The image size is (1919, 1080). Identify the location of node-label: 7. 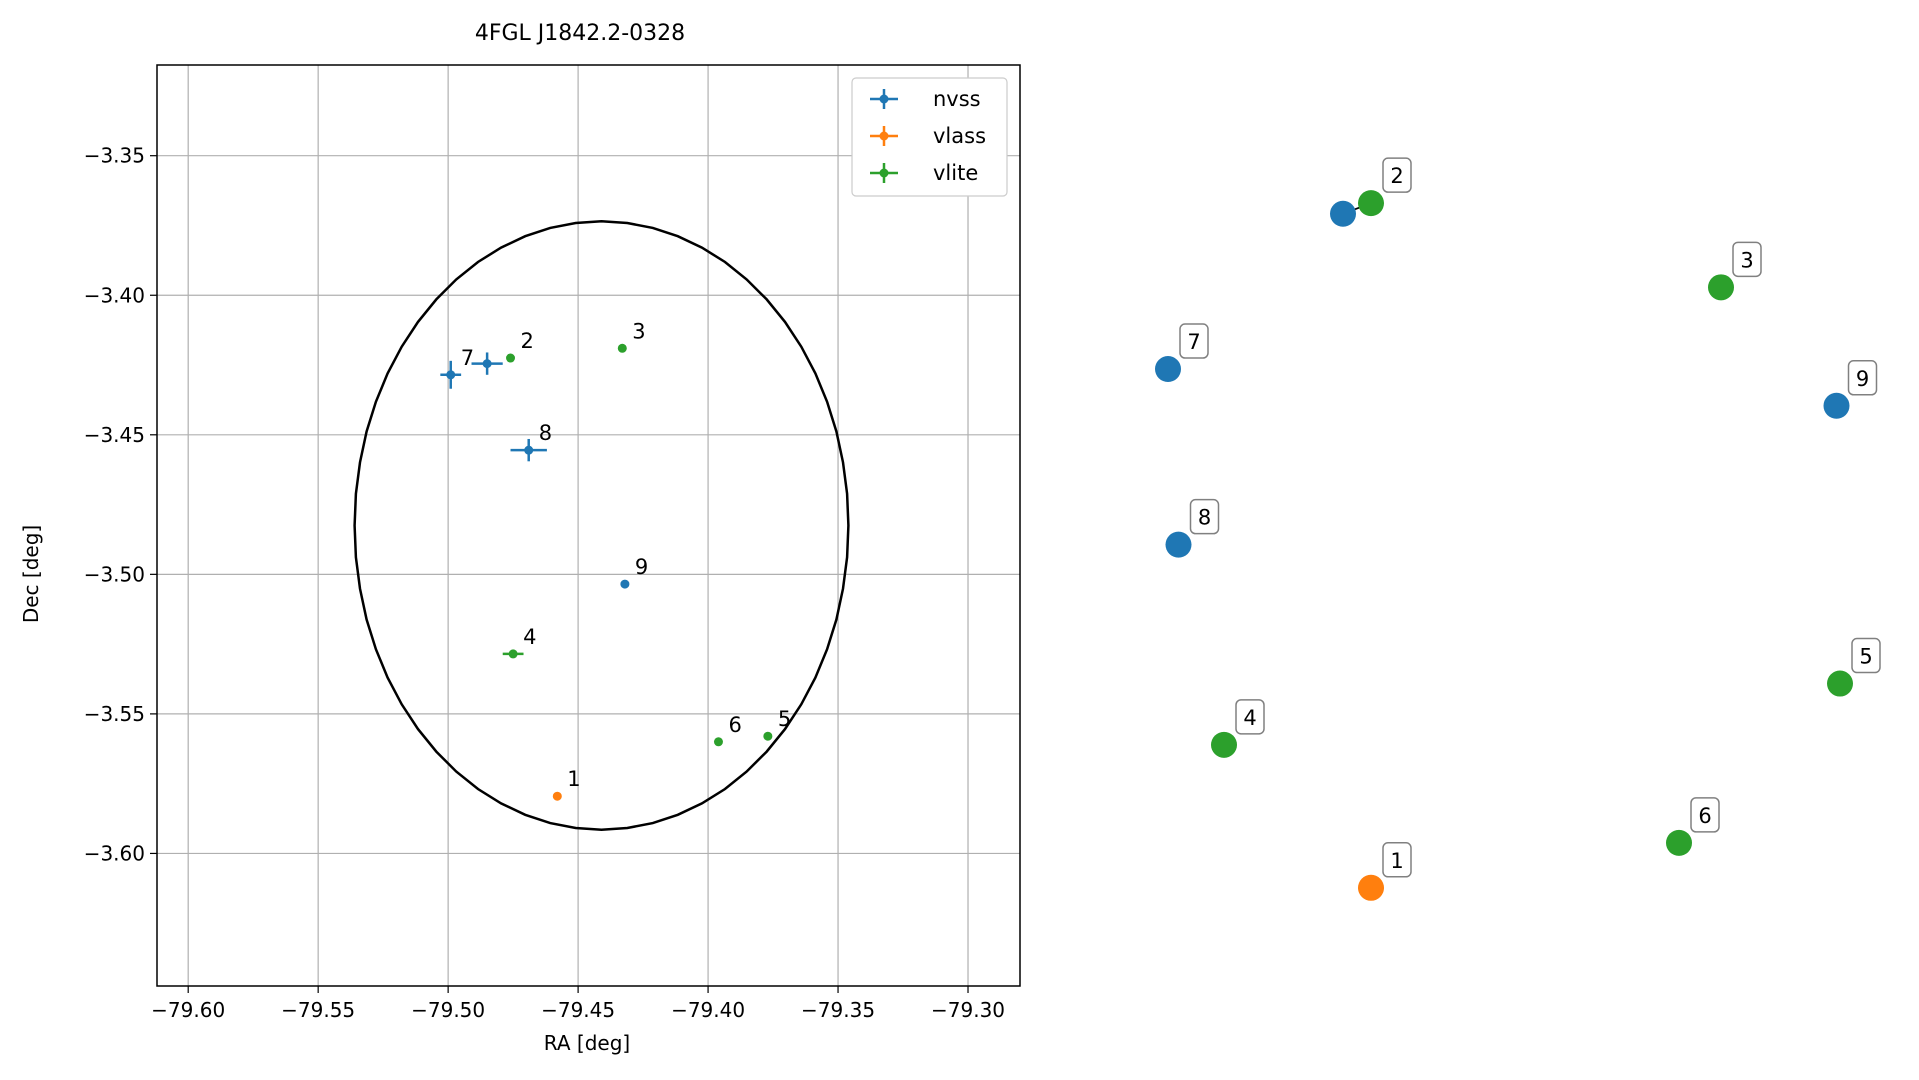
(1193, 342).